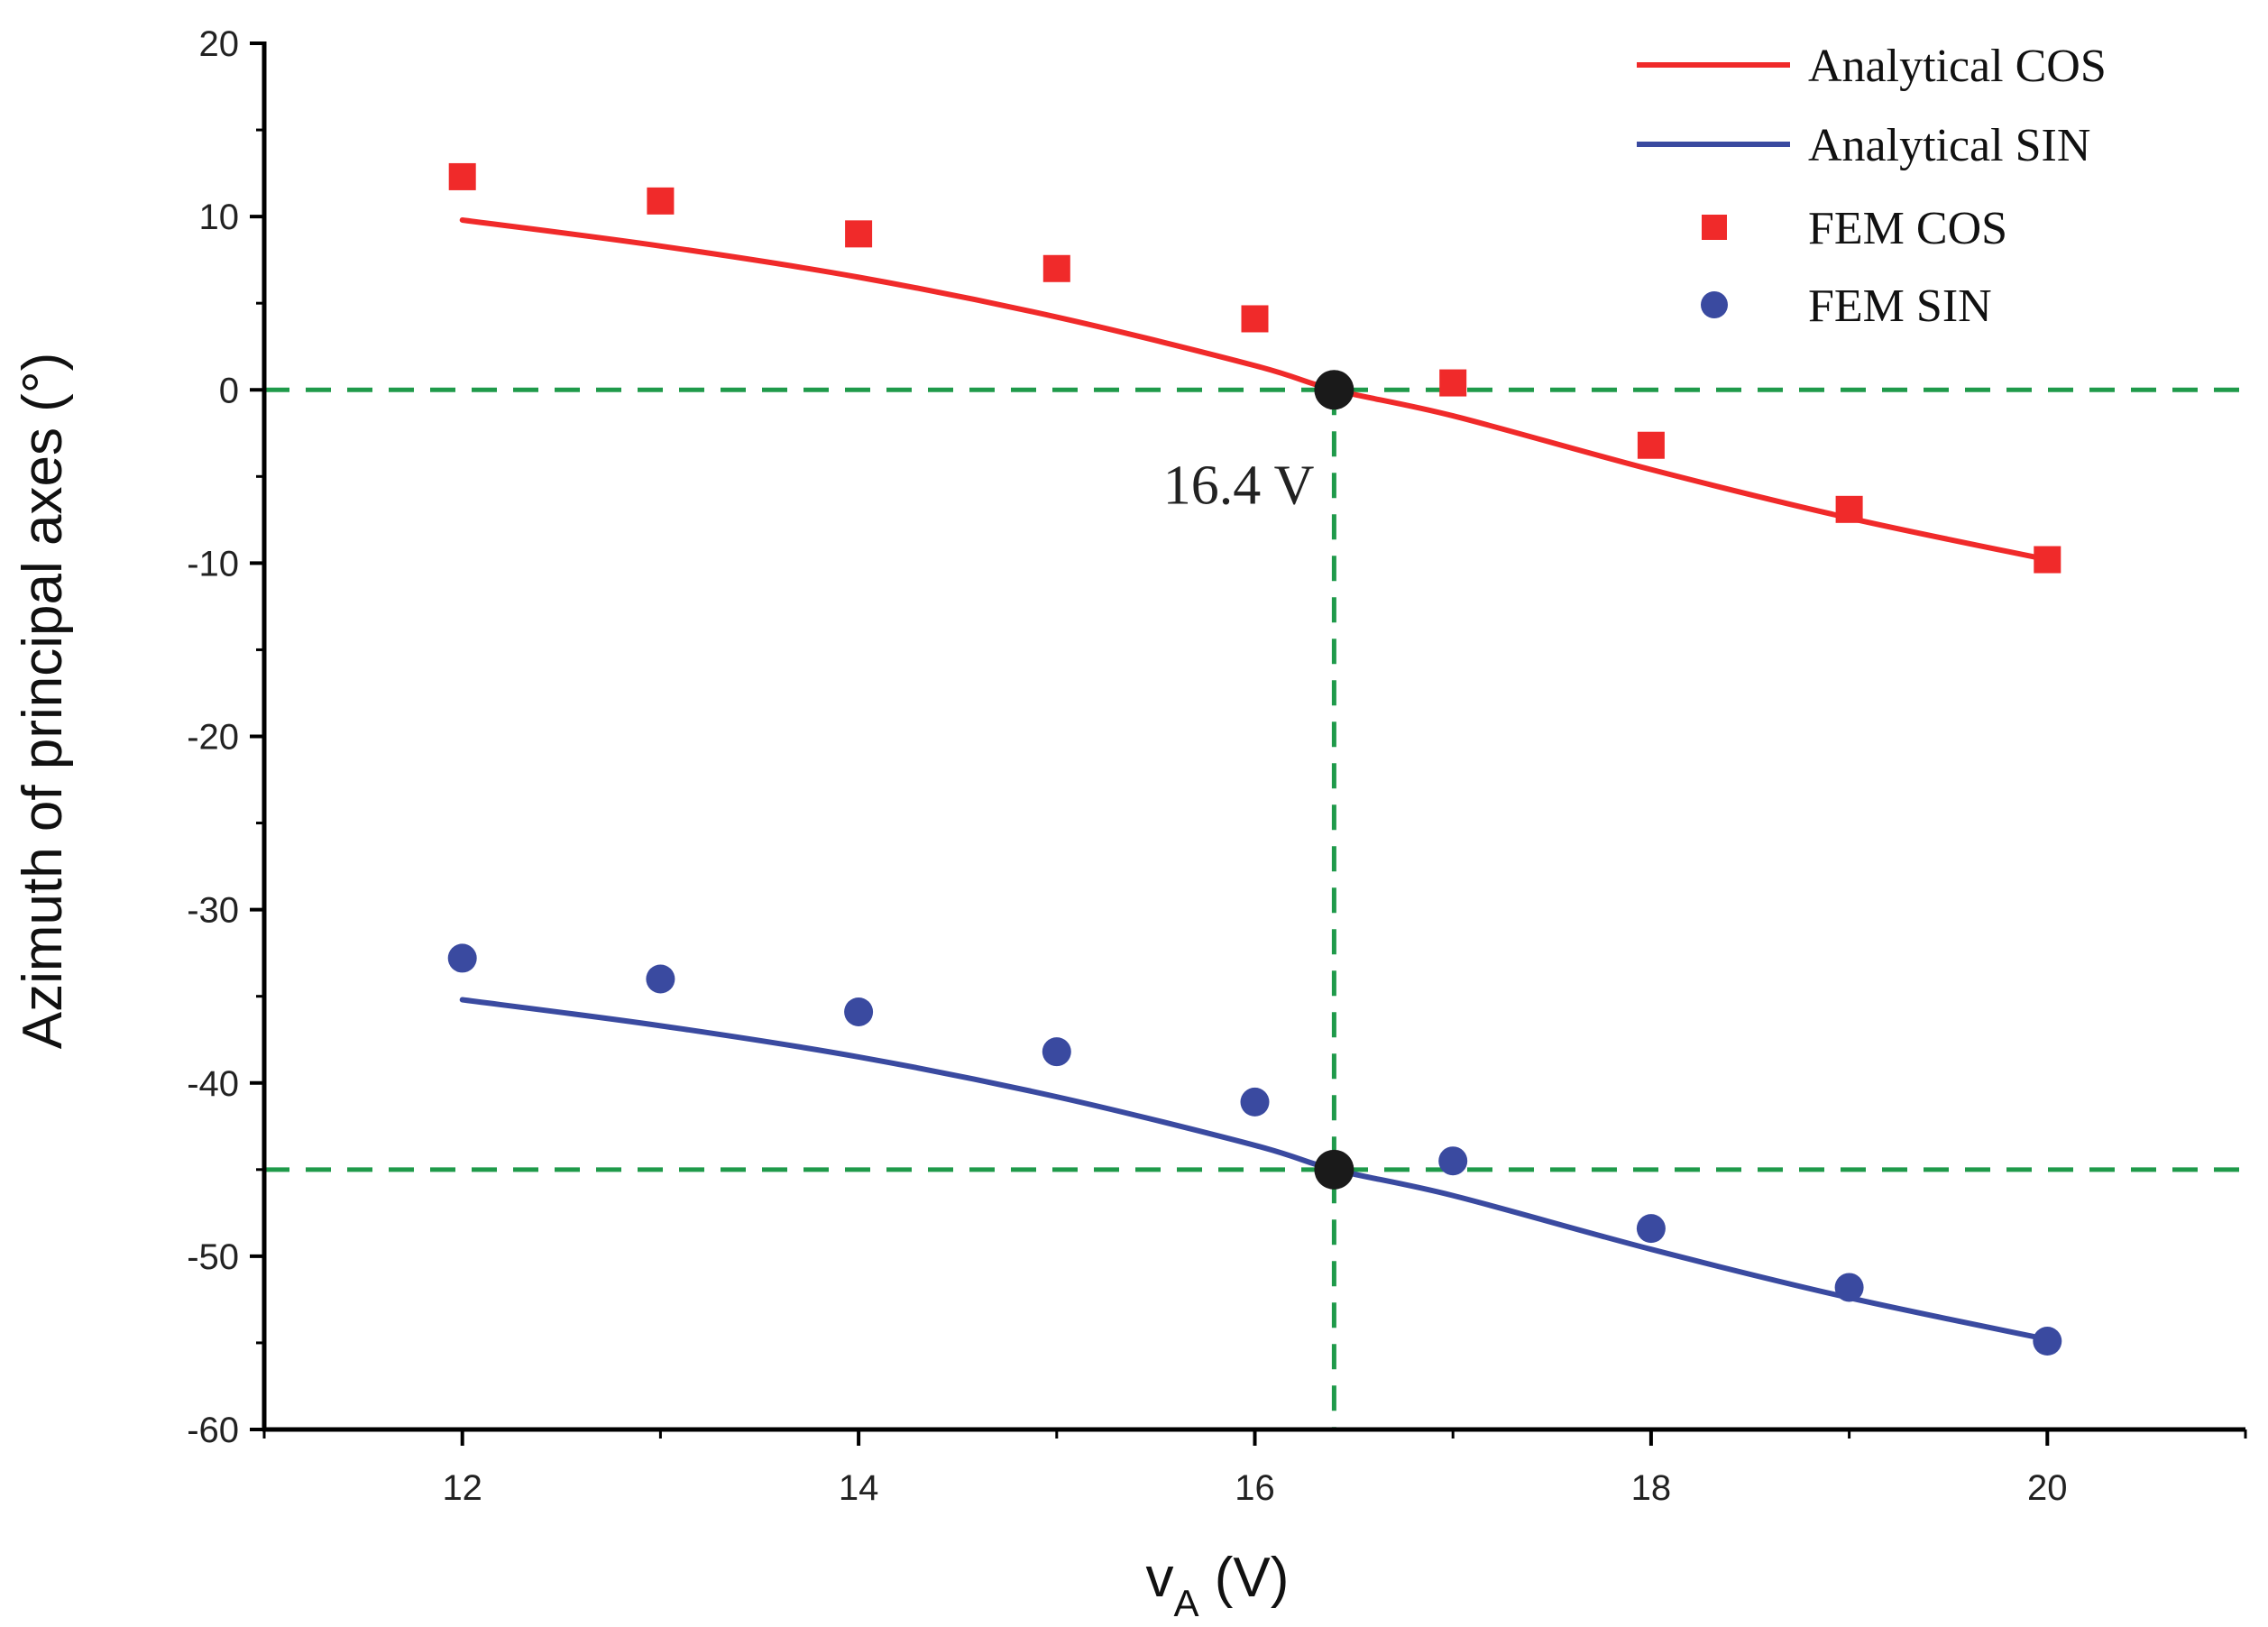 This screenshot has width=2268, height=1627. What do you see at coordinates (213, 1430) in the screenshot?
I see `y-tick-label: -60` at bounding box center [213, 1430].